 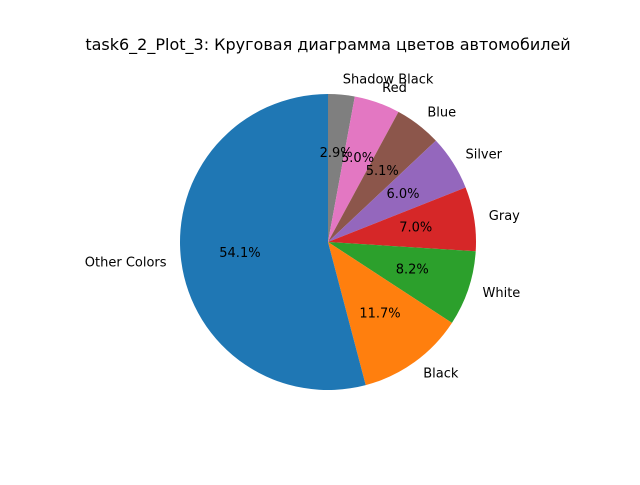 What do you see at coordinates (126, 262) in the screenshot?
I see `slice-label-other-colors: Other Colors` at bounding box center [126, 262].